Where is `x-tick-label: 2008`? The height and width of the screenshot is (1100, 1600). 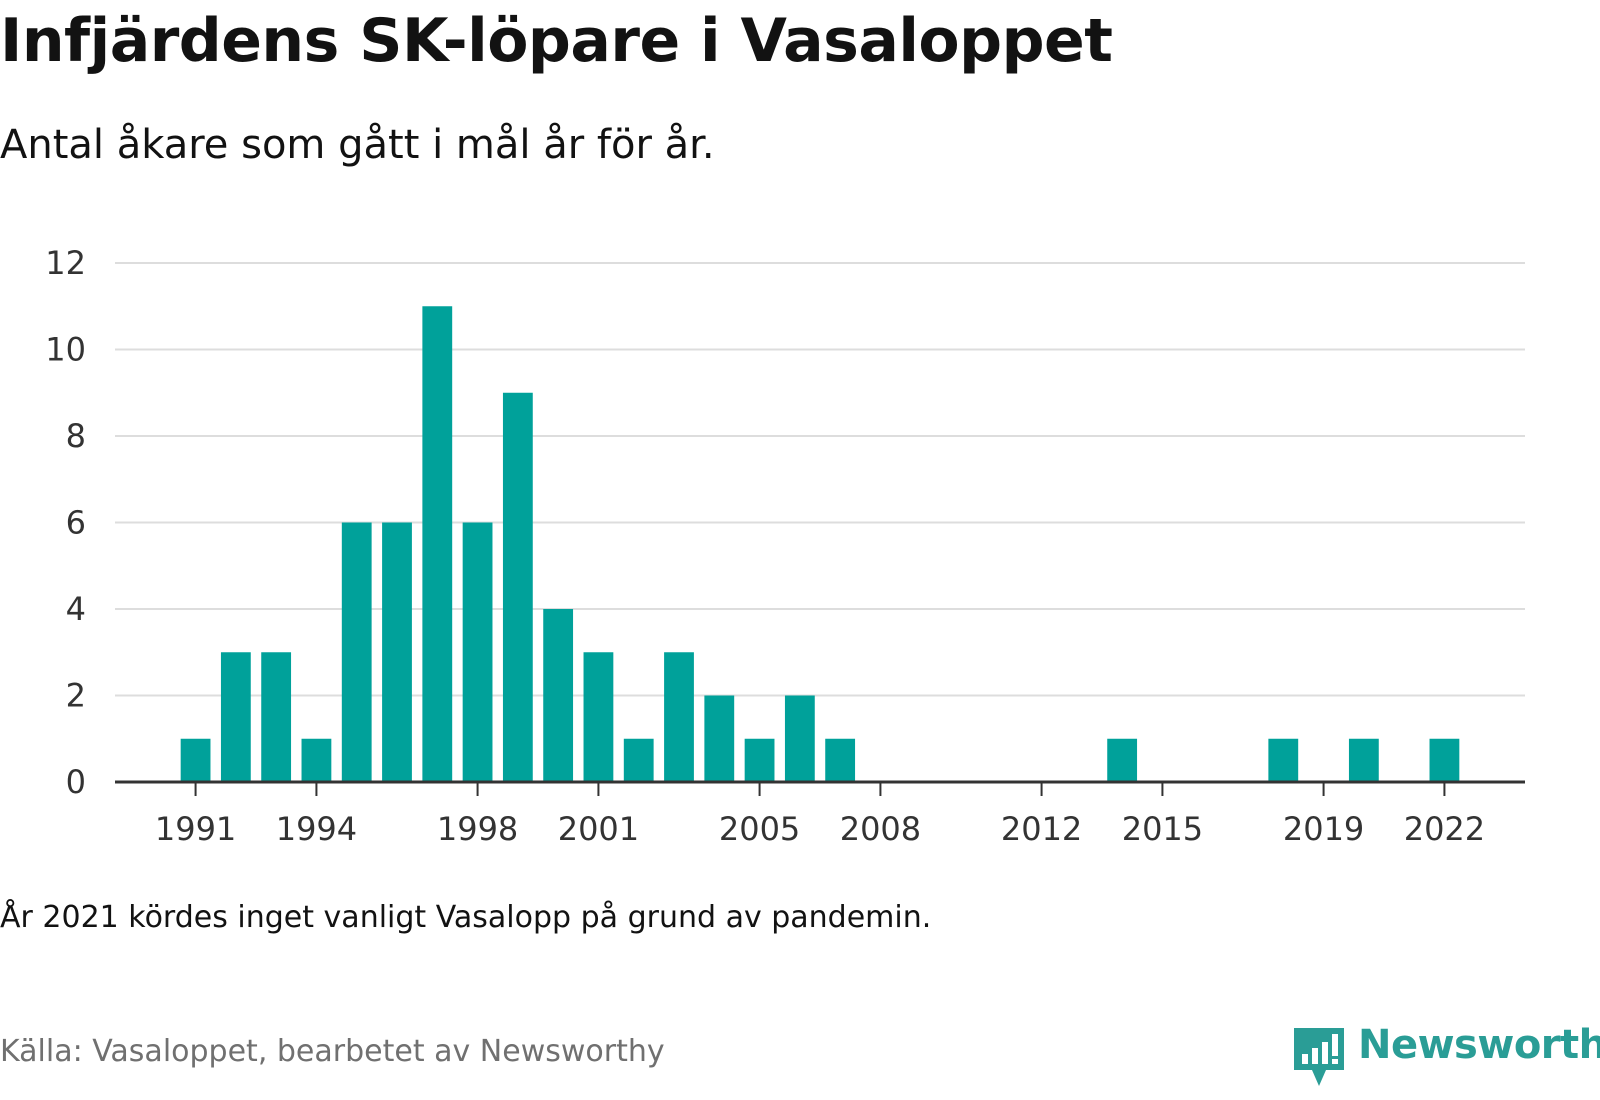 x-tick-label: 2008 is located at coordinates (880, 829).